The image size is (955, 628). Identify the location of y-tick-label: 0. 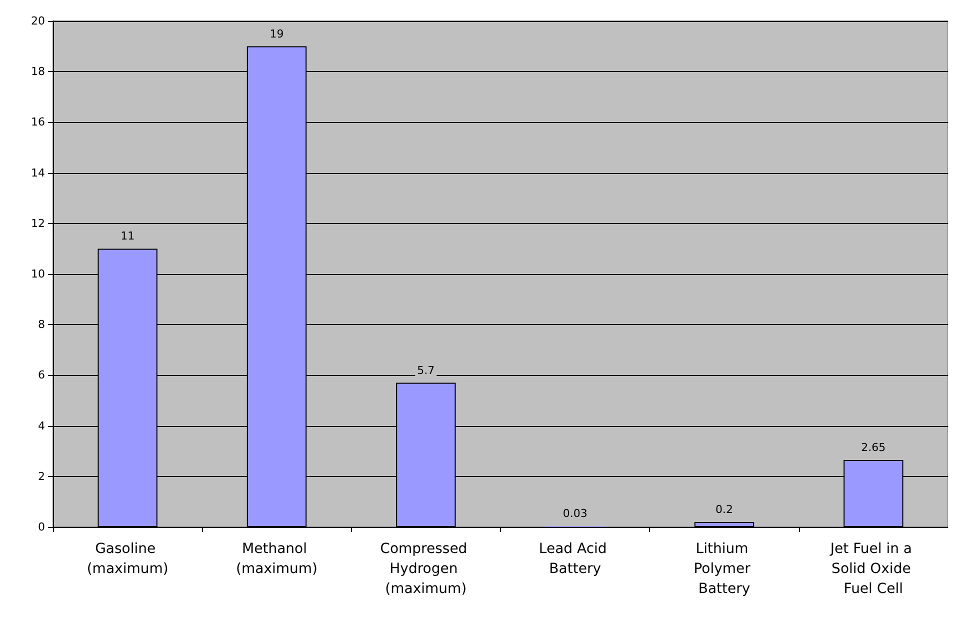
(41, 527).